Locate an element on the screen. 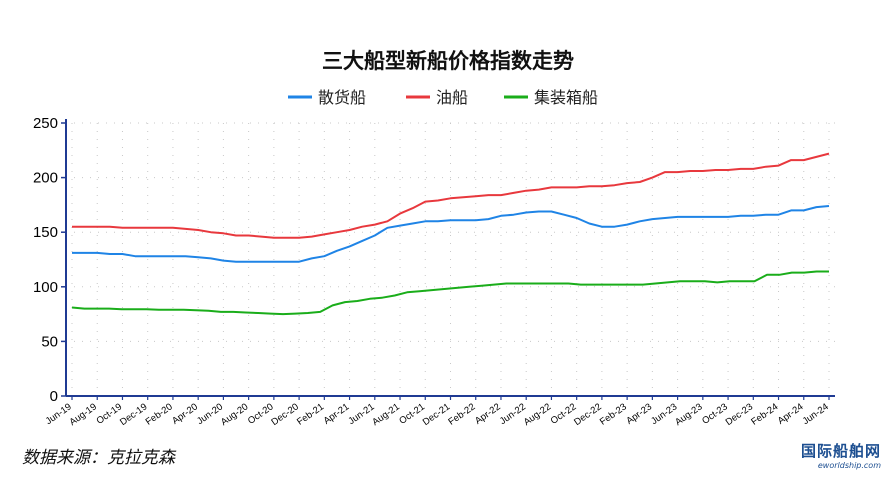 The height and width of the screenshot is (478, 887). x-tick-label: Feb-23 is located at coordinates (613, 414).